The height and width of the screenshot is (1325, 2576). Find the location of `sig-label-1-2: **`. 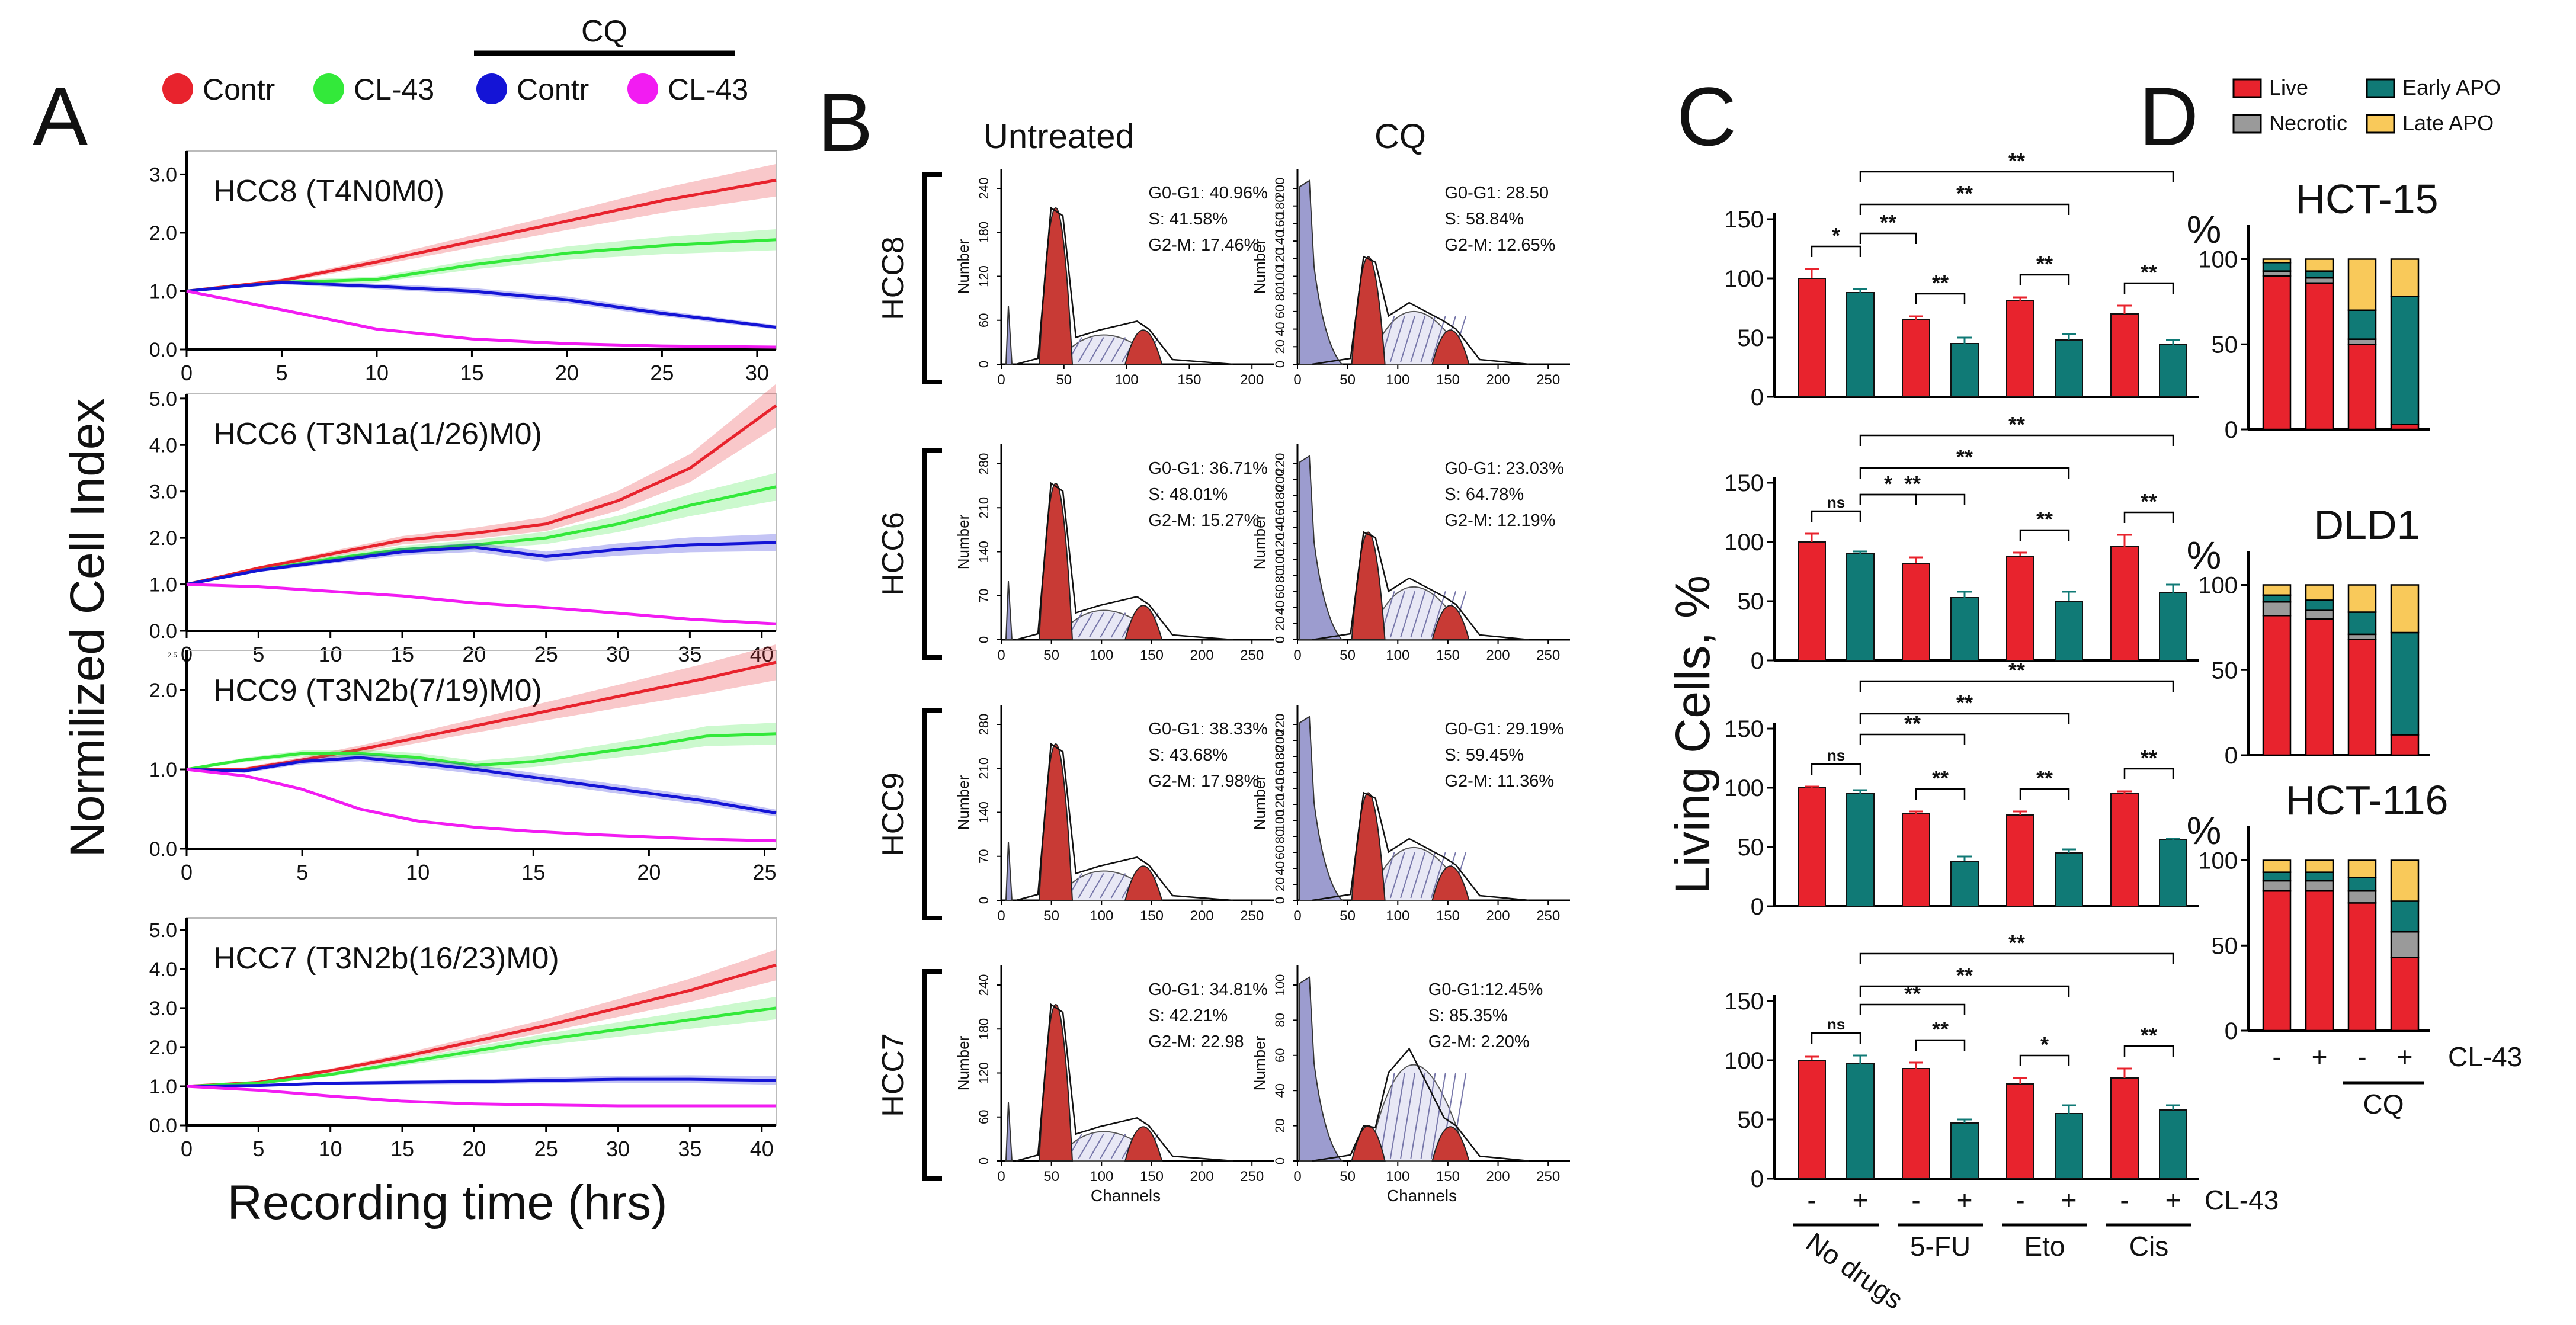

sig-label-1-2: ** is located at coordinates (1913, 483).